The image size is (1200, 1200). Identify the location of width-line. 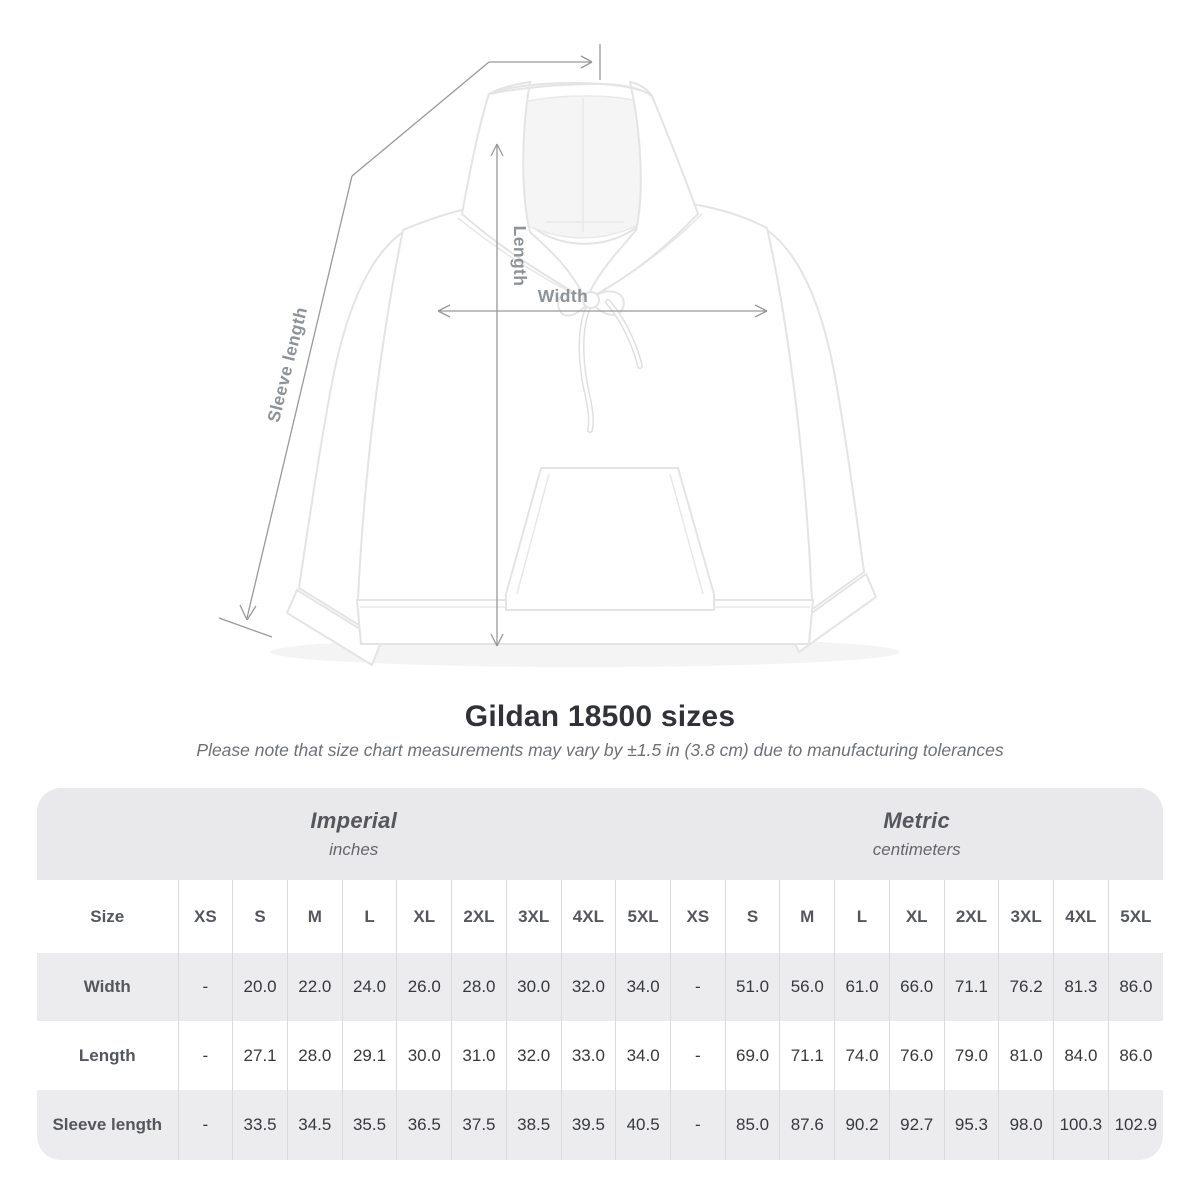
(602, 311).